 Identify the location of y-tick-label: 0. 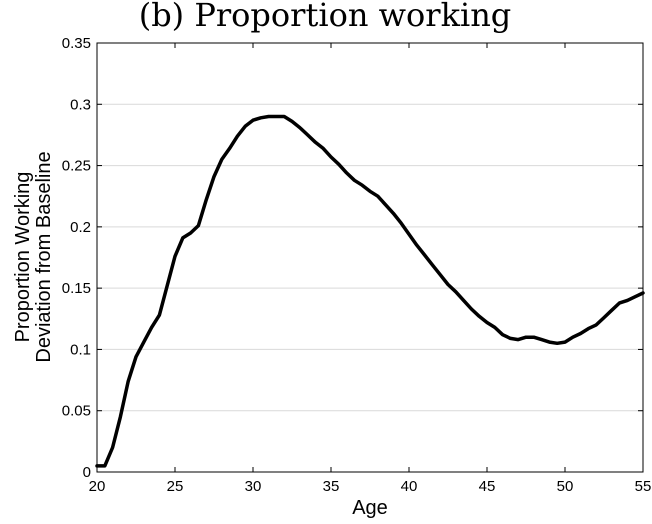
(87, 472).